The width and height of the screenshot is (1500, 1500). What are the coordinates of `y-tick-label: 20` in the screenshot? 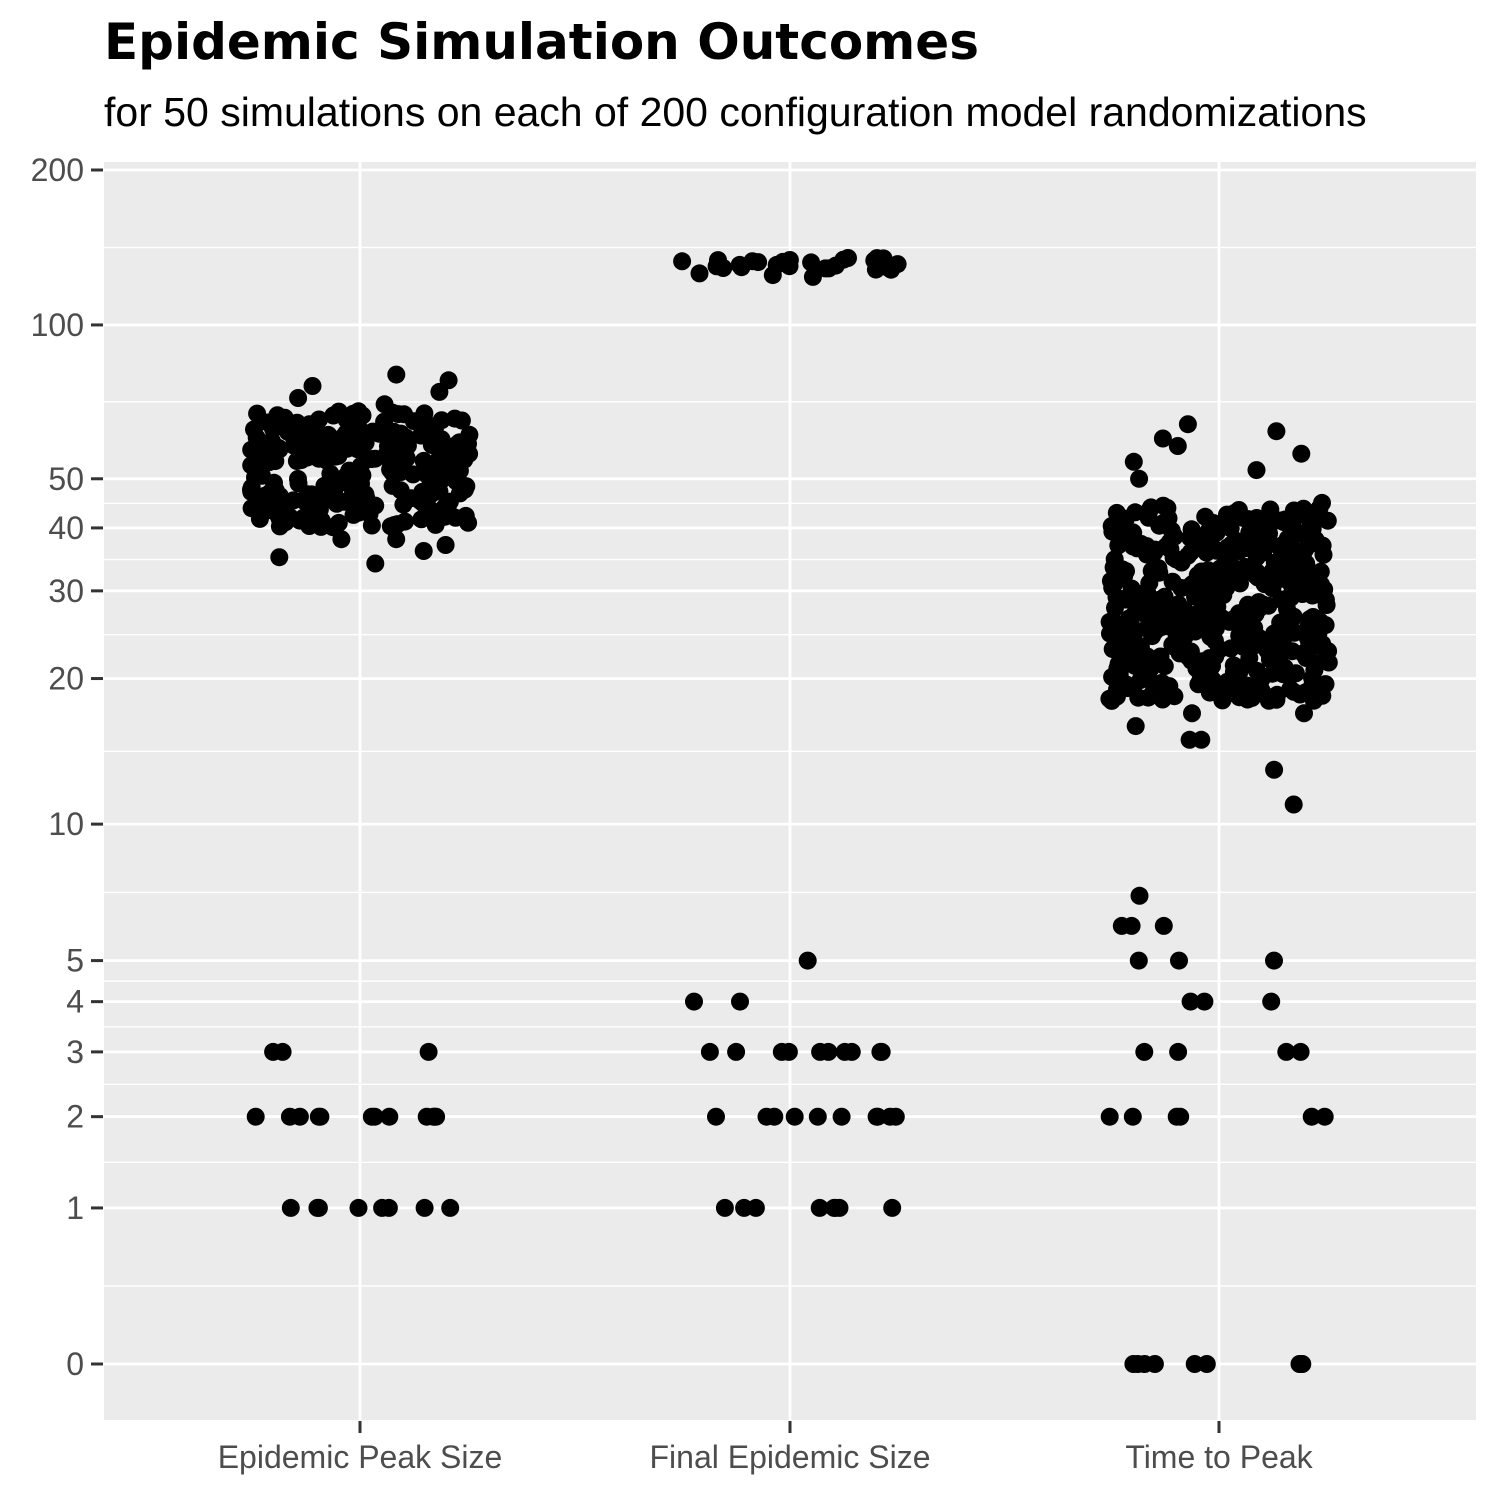 It's located at (66, 679).